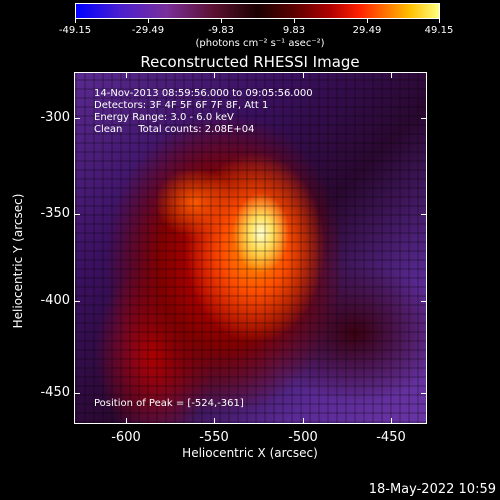 The image size is (500, 500). What do you see at coordinates (303, 437) in the screenshot?
I see `x-tick-label: -500` at bounding box center [303, 437].